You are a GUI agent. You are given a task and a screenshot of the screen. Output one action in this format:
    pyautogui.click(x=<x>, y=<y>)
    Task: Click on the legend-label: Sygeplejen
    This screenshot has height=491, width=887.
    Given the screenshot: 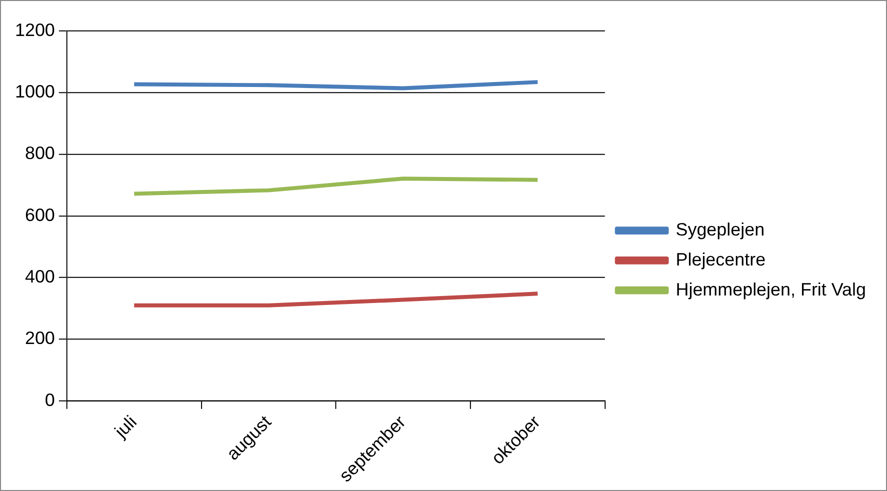 What is the action you would take?
    pyautogui.click(x=720, y=230)
    